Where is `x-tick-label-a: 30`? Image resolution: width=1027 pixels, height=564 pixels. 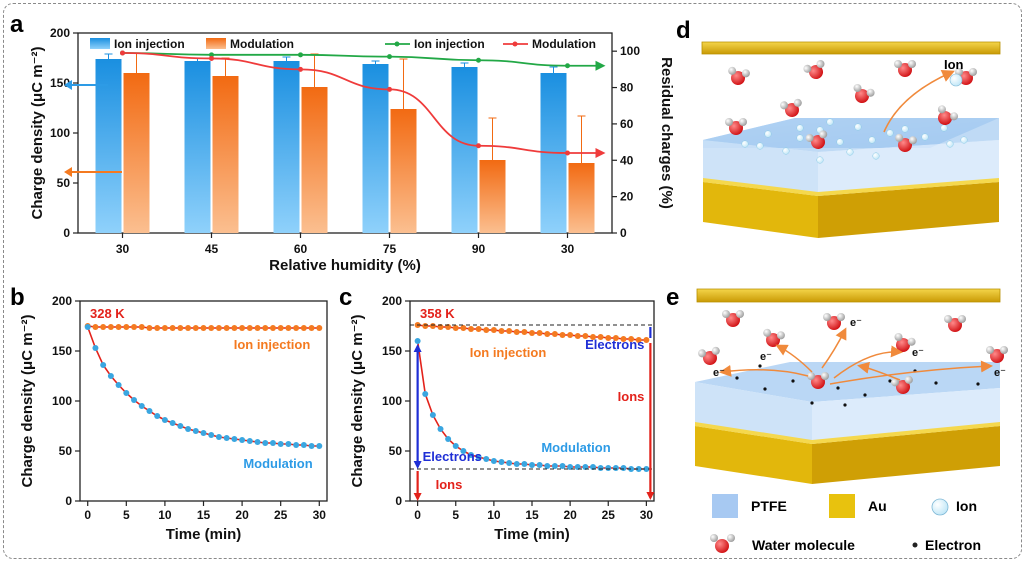 x-tick-label-a: 30 is located at coordinates (123, 249).